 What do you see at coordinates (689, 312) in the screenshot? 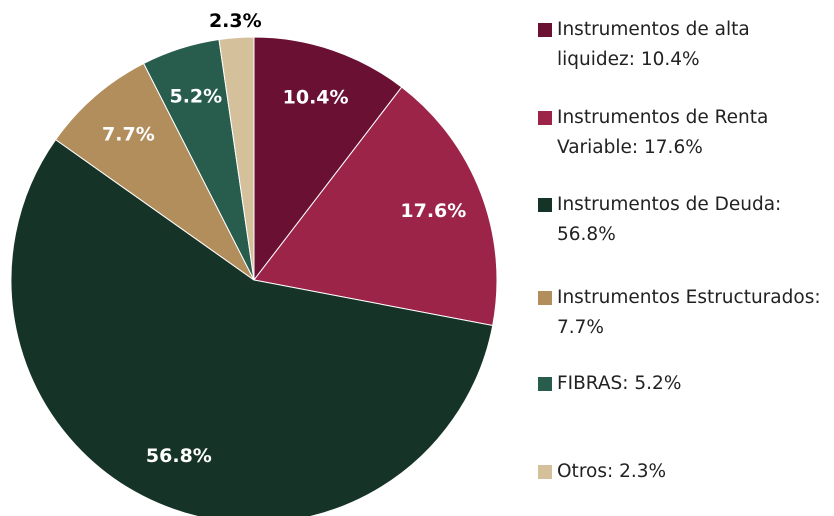
I see `legend-label: Instrumentos Estructurados: 7.7%` at bounding box center [689, 312].